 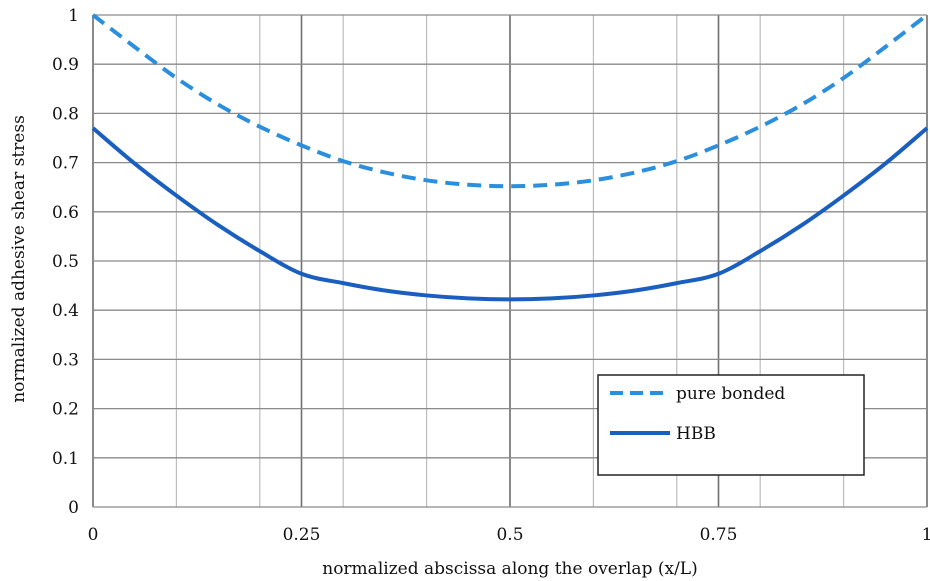 What do you see at coordinates (65, 459) in the screenshot?
I see `y-tick-label: 0.1` at bounding box center [65, 459].